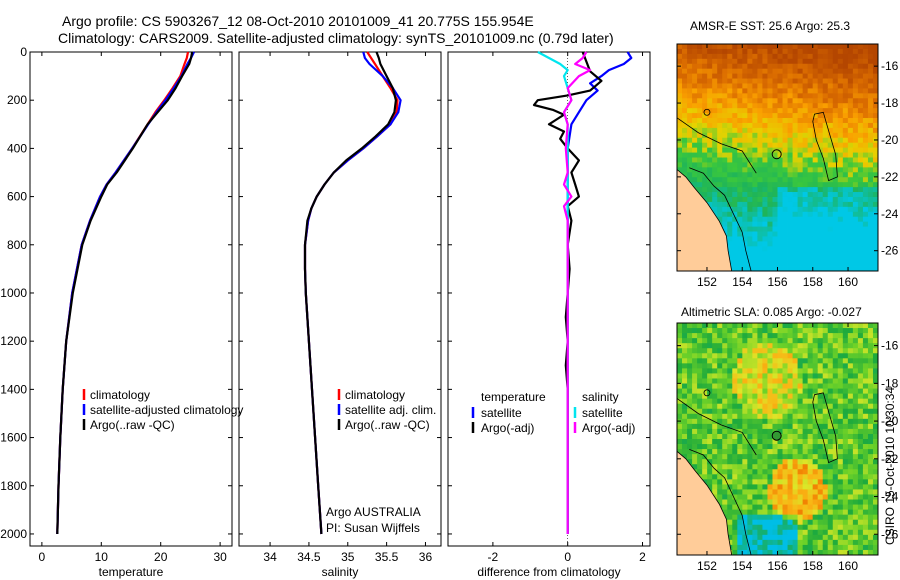 This screenshot has height=580, width=900. Describe the element at coordinates (890, 383) in the screenshot. I see `sla_map-ytick-label: -18` at that location.